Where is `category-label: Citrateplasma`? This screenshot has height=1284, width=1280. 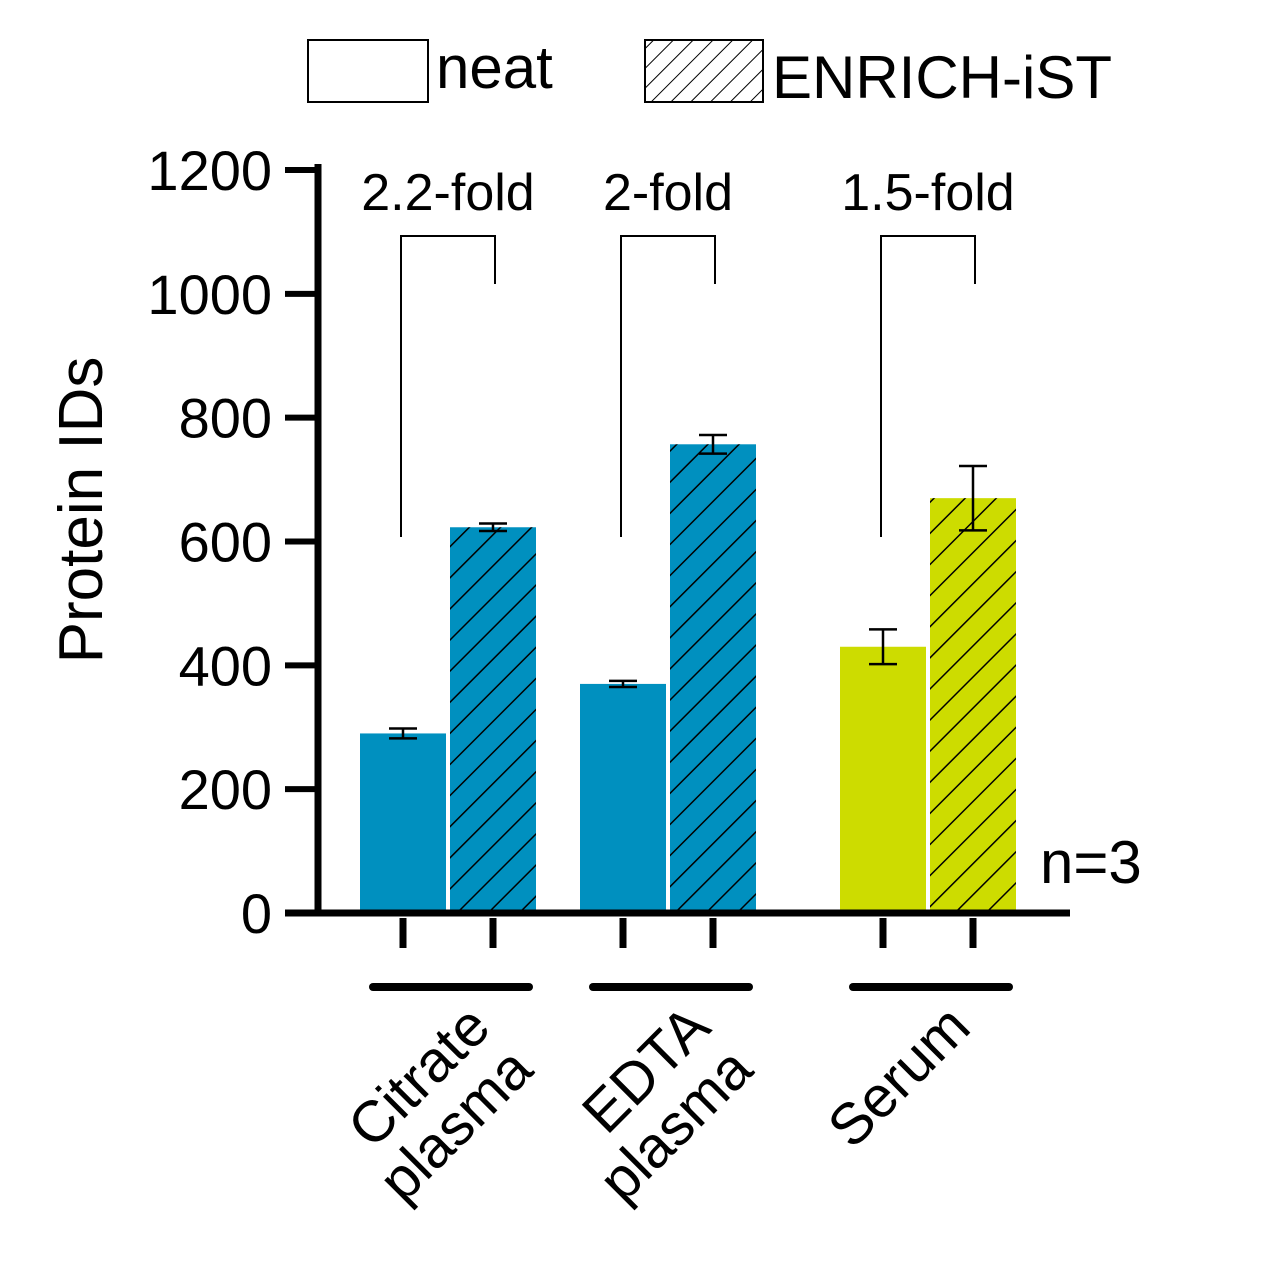
category-label: Citrateplasma is located at coordinates (434, 1103).